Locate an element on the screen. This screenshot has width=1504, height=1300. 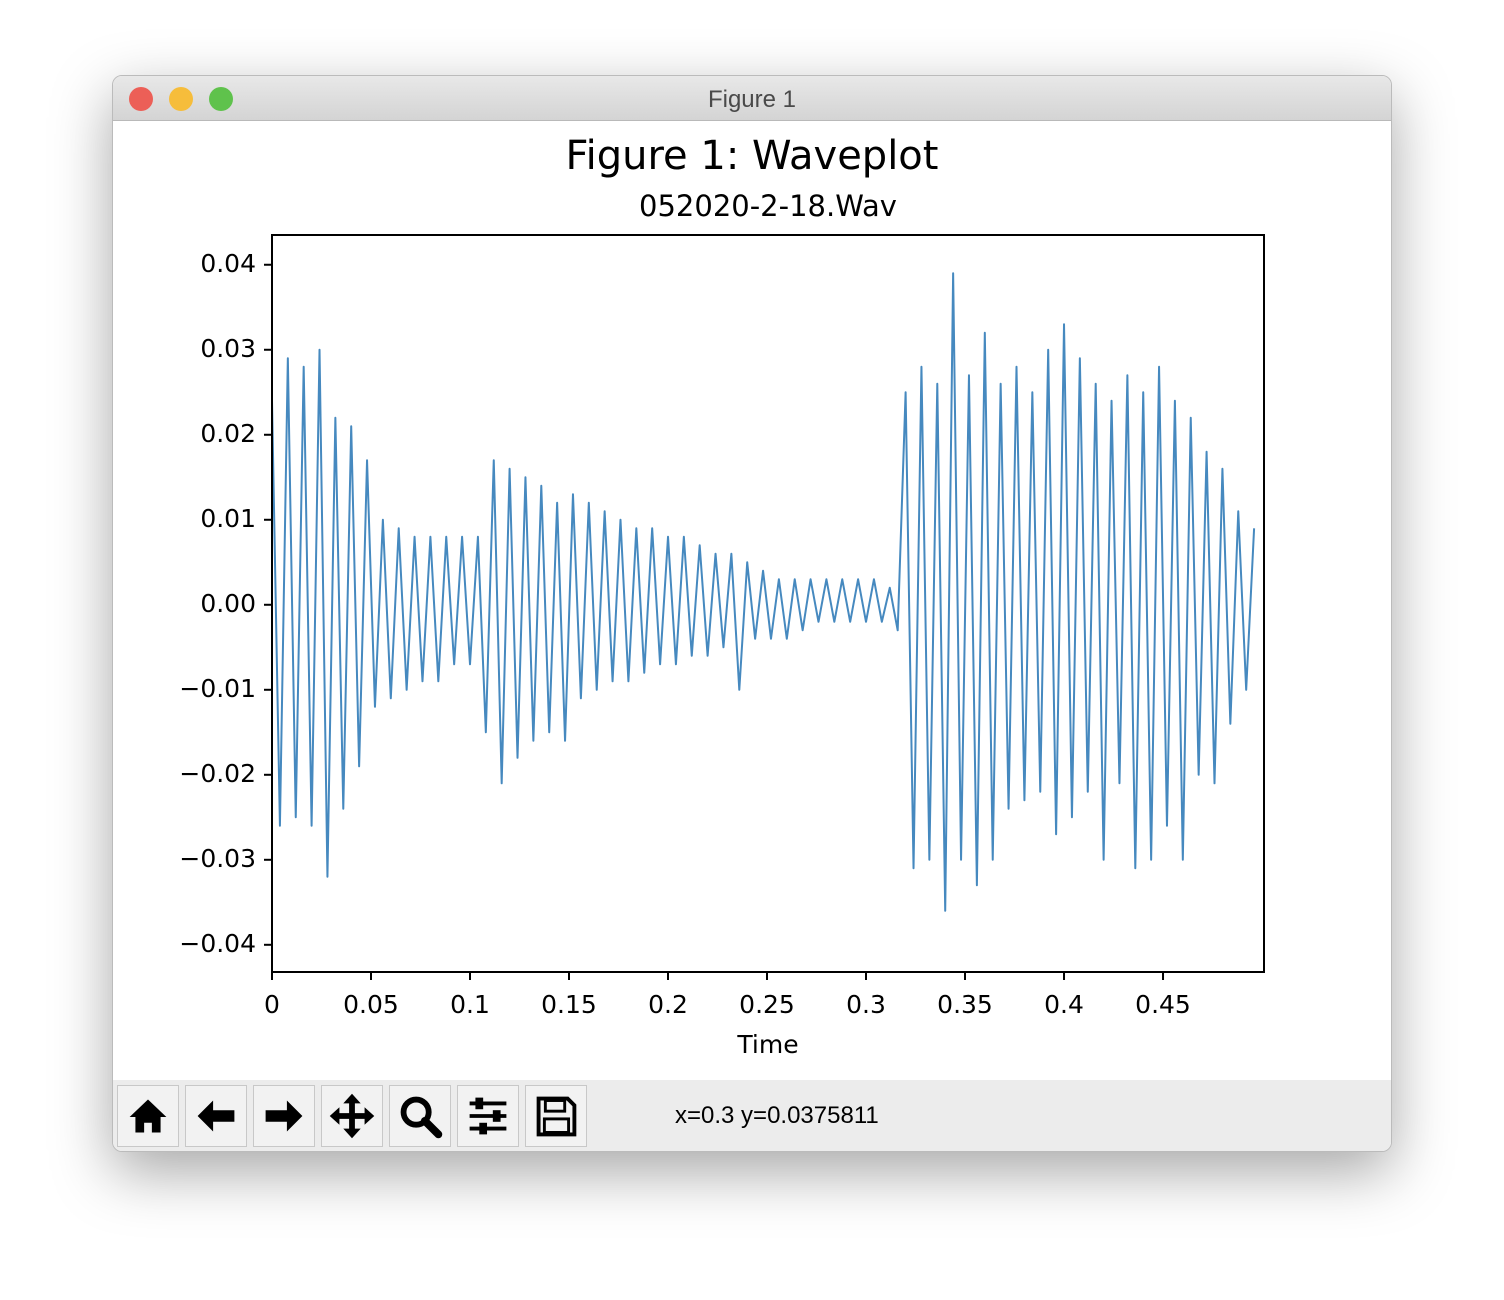
y-tick-label: −0.03 is located at coordinates (217, 858).